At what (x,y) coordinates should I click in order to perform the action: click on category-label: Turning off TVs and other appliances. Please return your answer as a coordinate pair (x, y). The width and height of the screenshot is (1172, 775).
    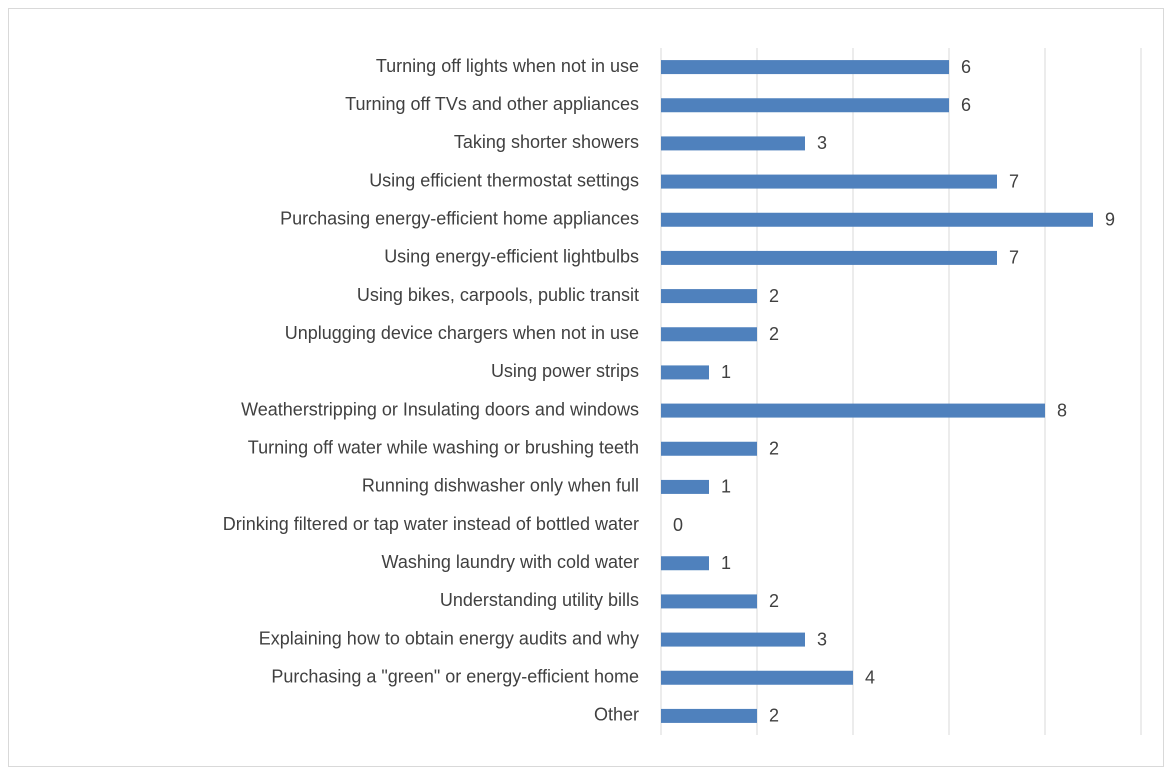
    Looking at the image, I should click on (492, 104).